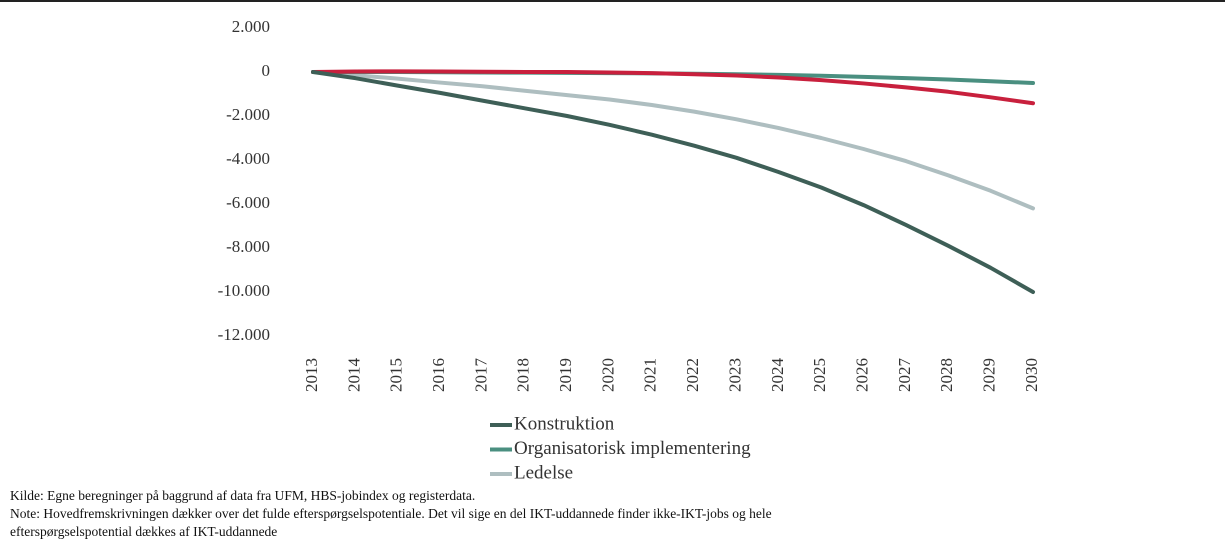  What do you see at coordinates (248, 158) in the screenshot?
I see `y-tick-label: -4.000` at bounding box center [248, 158].